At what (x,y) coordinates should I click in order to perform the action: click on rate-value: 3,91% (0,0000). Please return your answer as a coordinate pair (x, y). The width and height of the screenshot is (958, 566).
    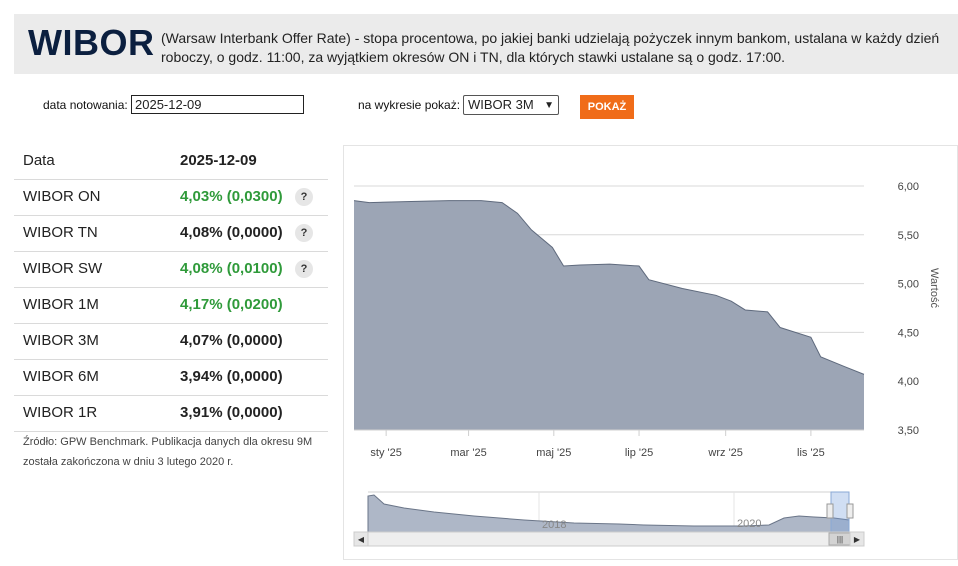
    Looking at the image, I should click on (231, 412).